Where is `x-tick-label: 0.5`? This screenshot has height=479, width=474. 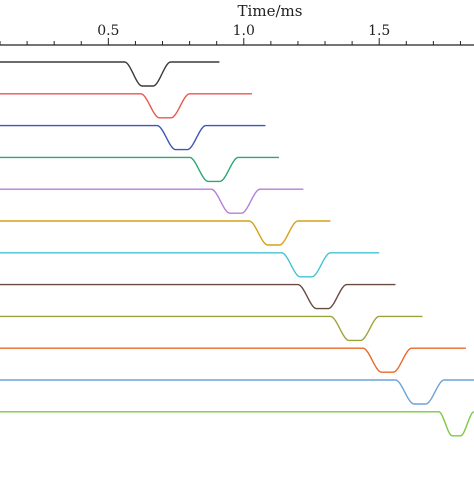
x-tick-label: 0.5 is located at coordinates (108, 31).